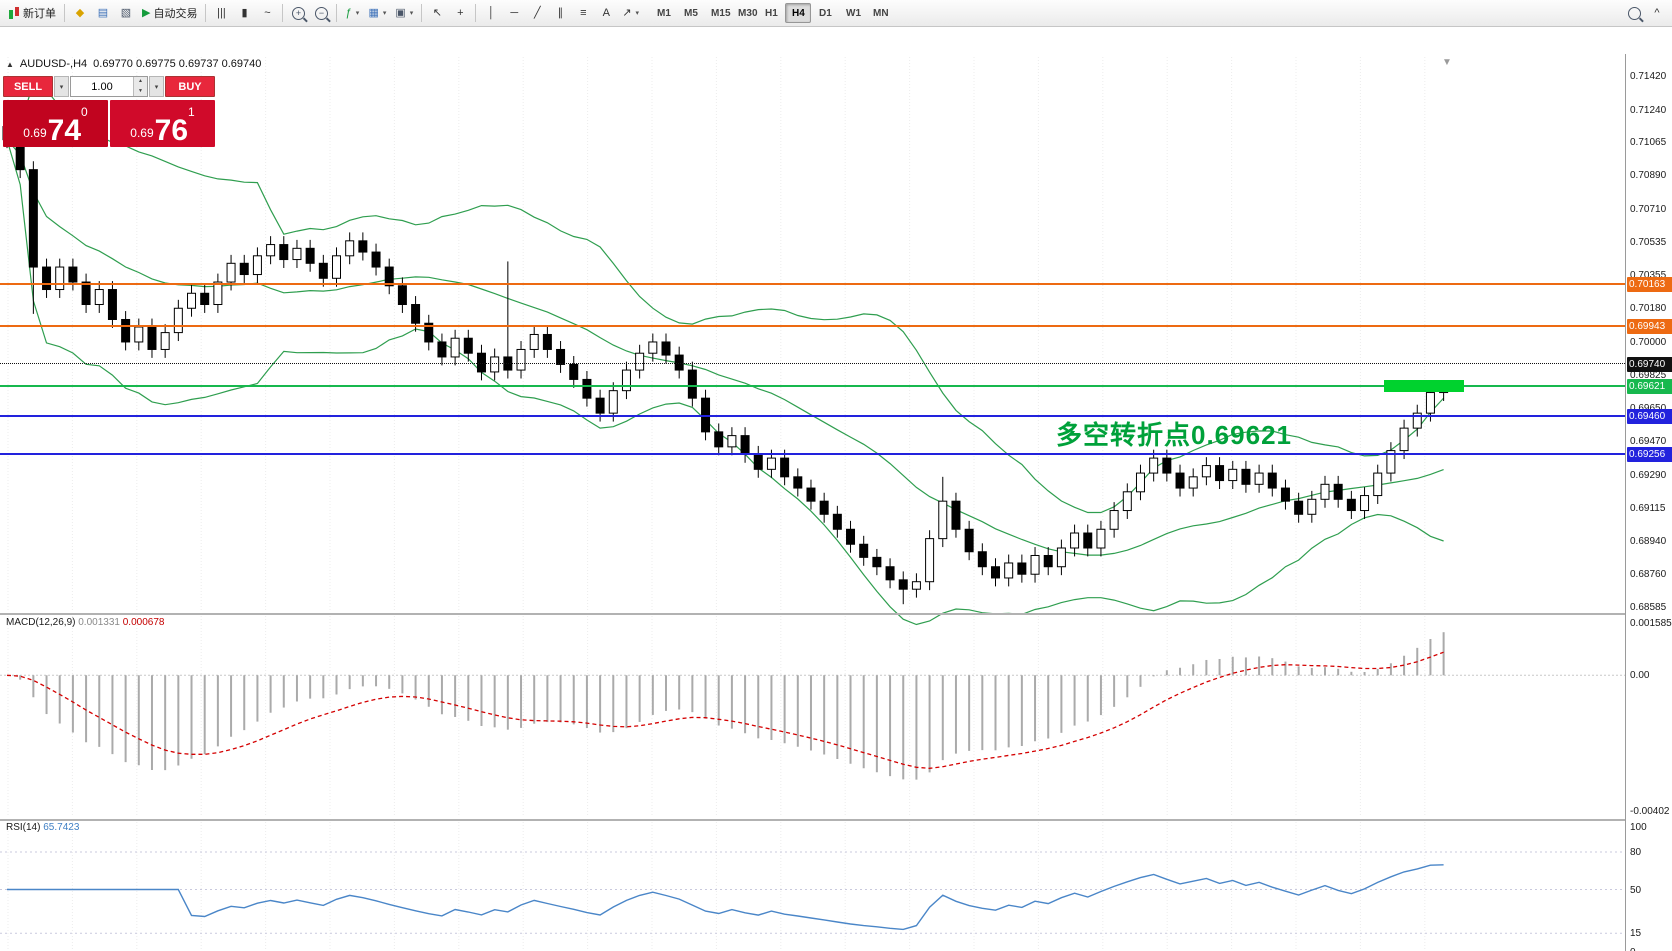 The width and height of the screenshot is (1672, 951). I want to click on macd-axis-zero: 0.00, so click(1640, 676).